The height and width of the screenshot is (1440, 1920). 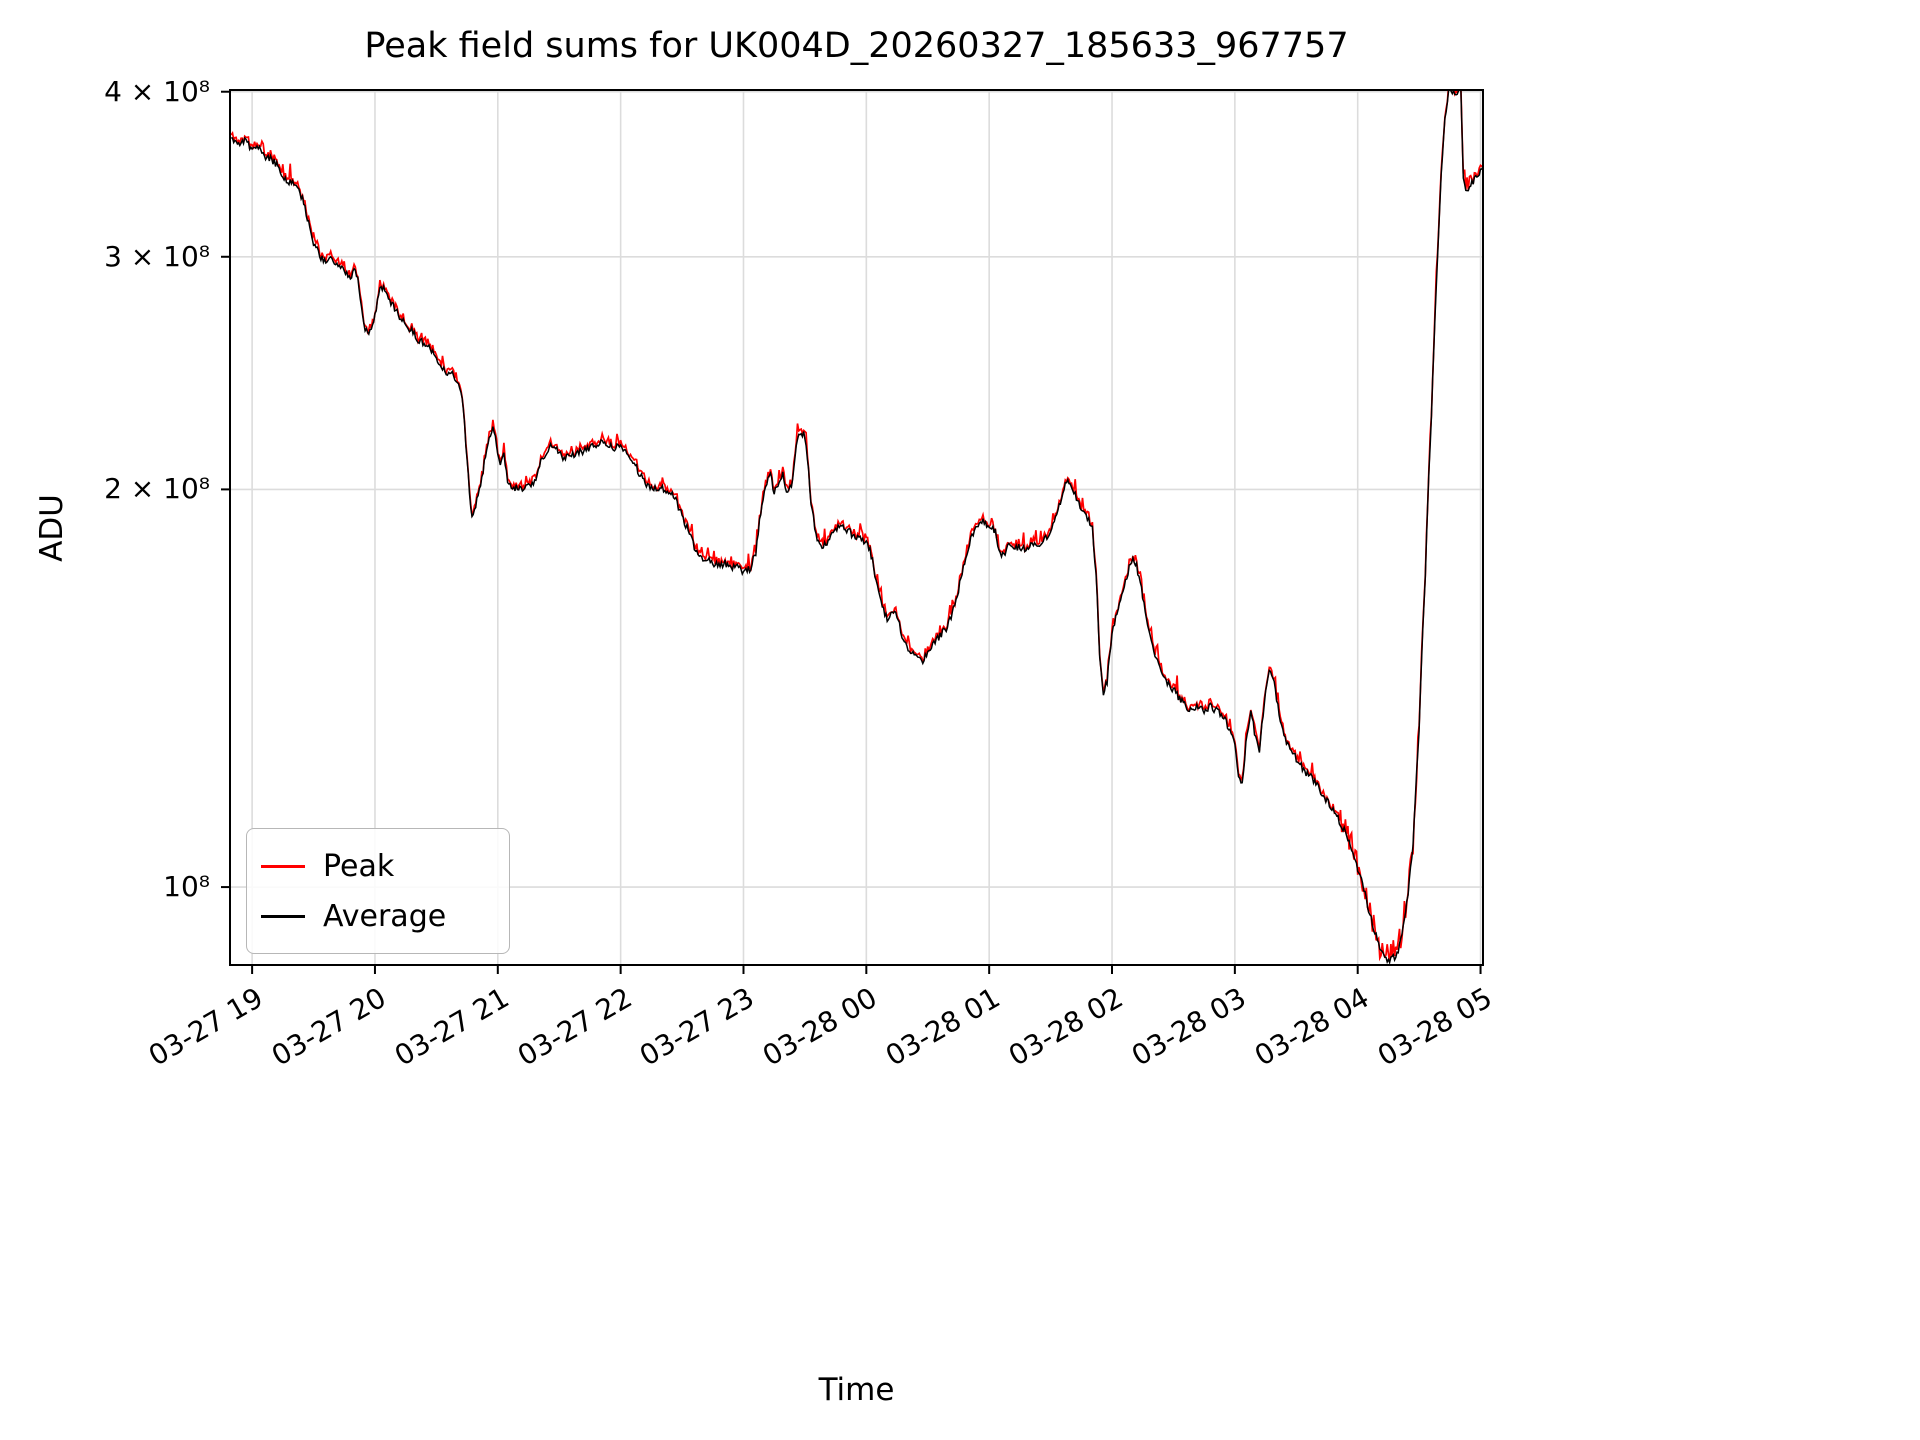 I want to click on y-tick-label: 3 × 10⁸, so click(x=157, y=256).